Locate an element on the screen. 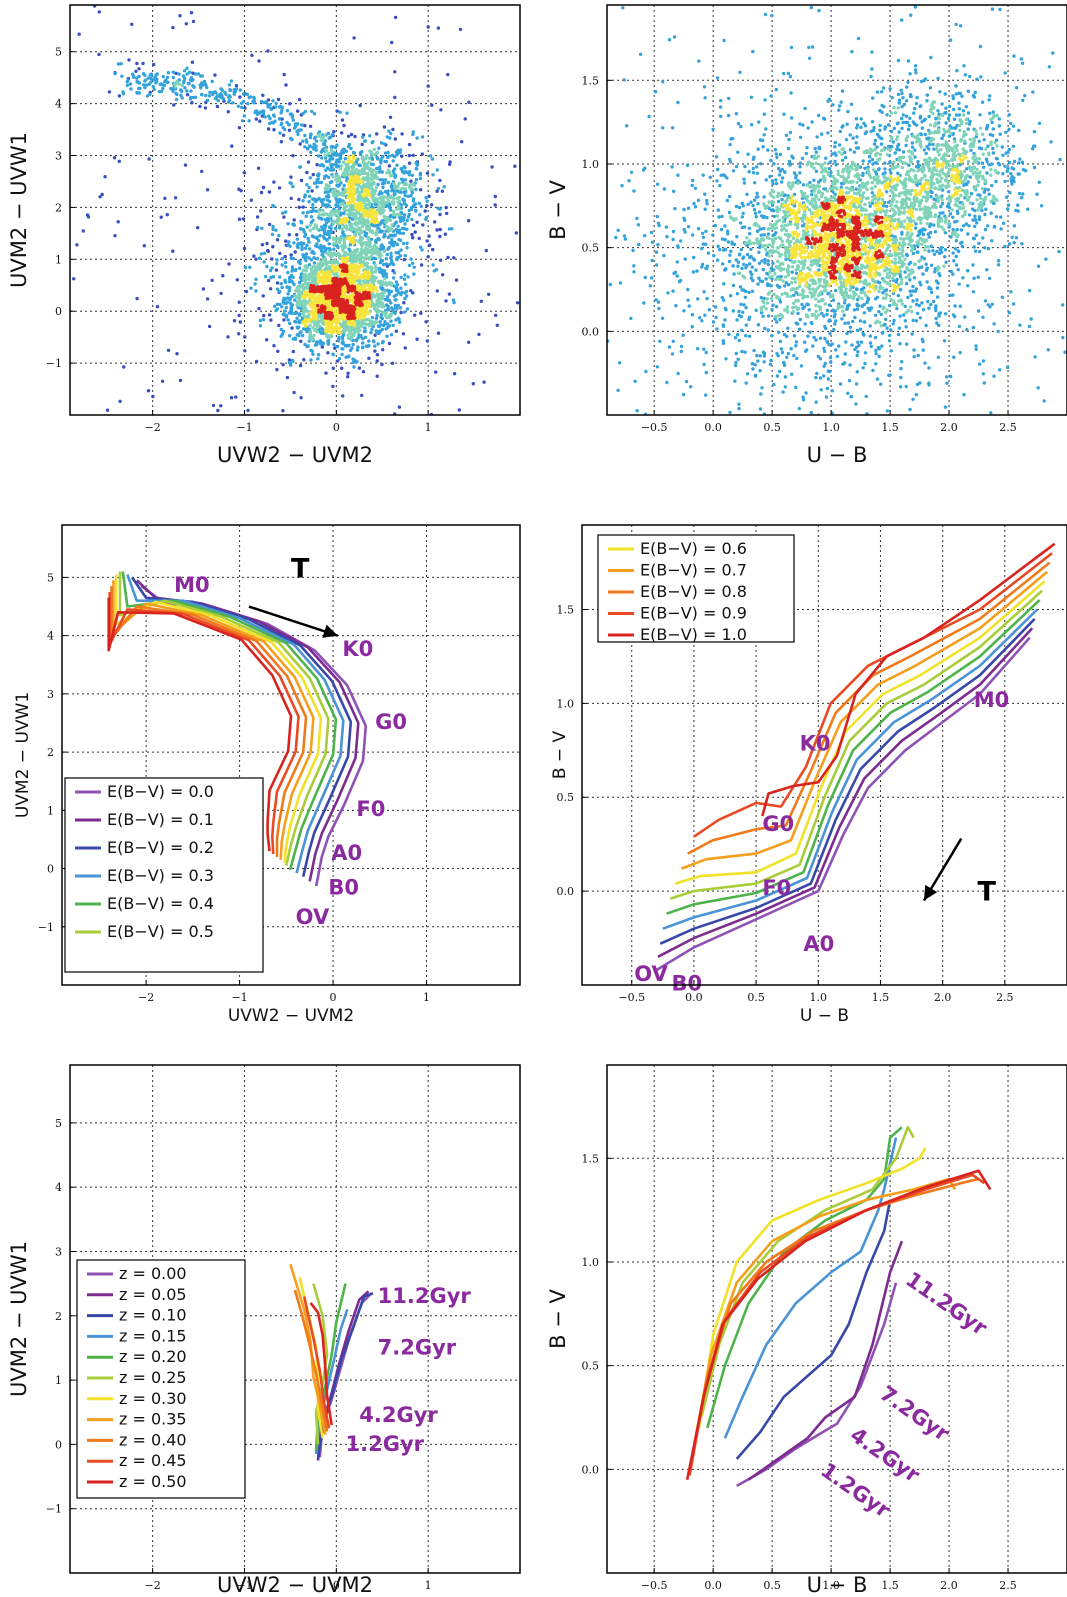  y-tick-label: 2 is located at coordinates (58, 207).